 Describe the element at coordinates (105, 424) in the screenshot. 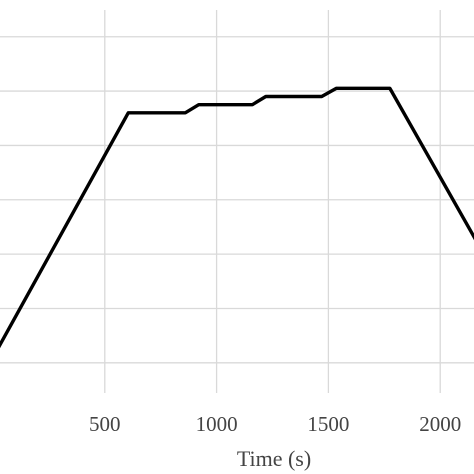

I see `x-tick-label: 500` at that location.